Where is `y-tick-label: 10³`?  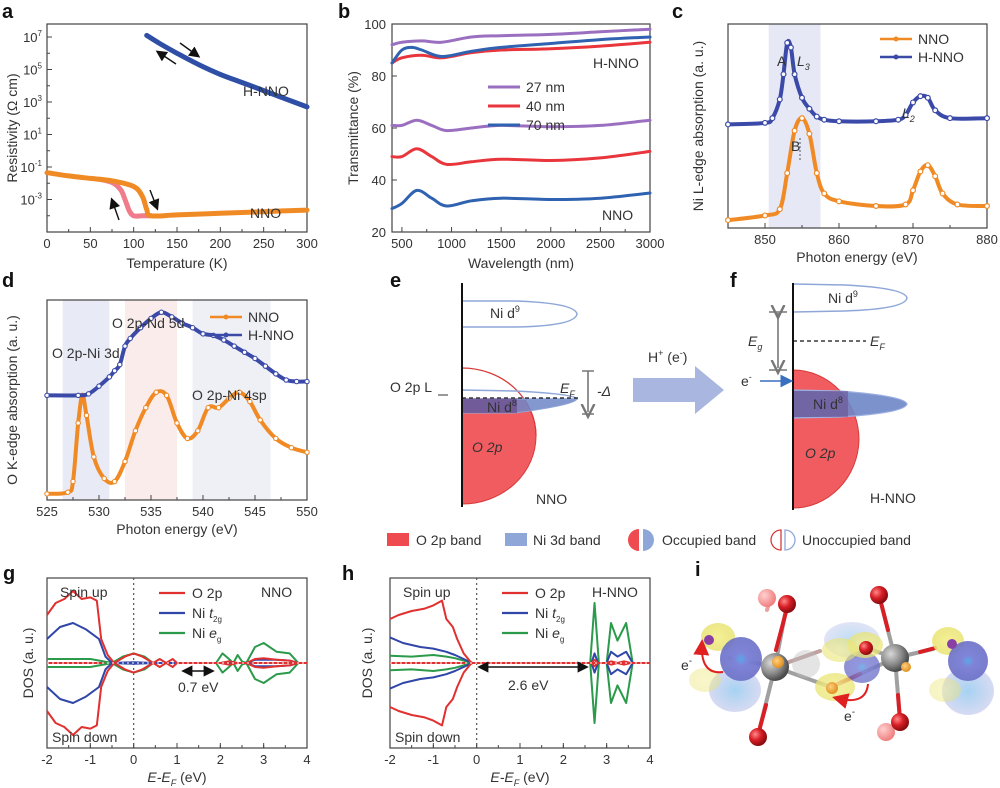
y-tick-label: 10³ is located at coordinates (32, 102).